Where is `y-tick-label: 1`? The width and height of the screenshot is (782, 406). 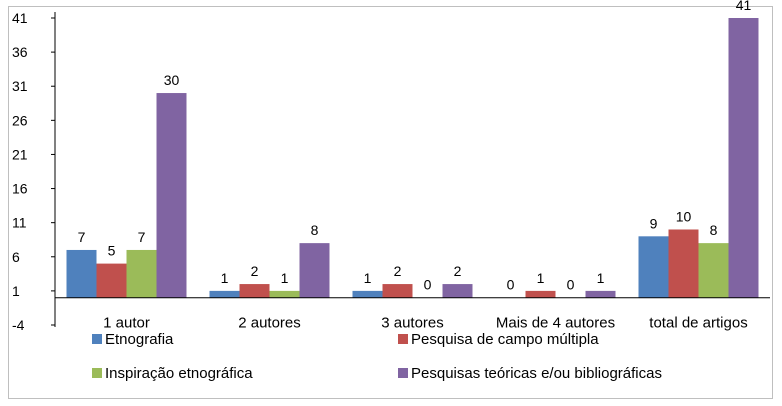
y-tick-label: 1 is located at coordinates (16, 291).